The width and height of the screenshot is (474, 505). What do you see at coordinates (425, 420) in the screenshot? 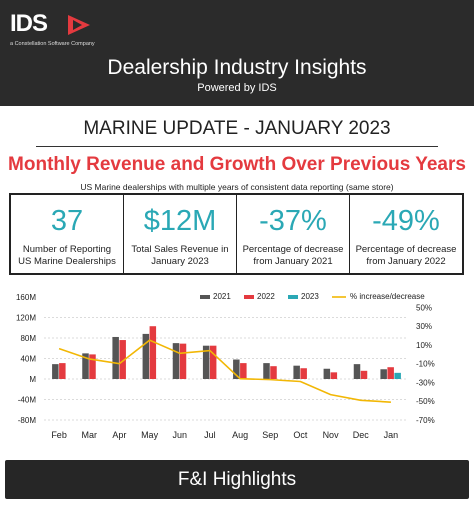
I see `y2-tick-label: -70%` at bounding box center [425, 420].